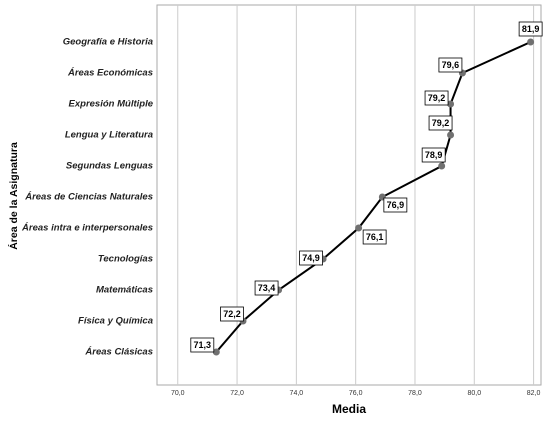 The image size is (556, 421). What do you see at coordinates (110, 73) in the screenshot?
I see `y-tick-label: Áreas Económicas` at bounding box center [110, 73].